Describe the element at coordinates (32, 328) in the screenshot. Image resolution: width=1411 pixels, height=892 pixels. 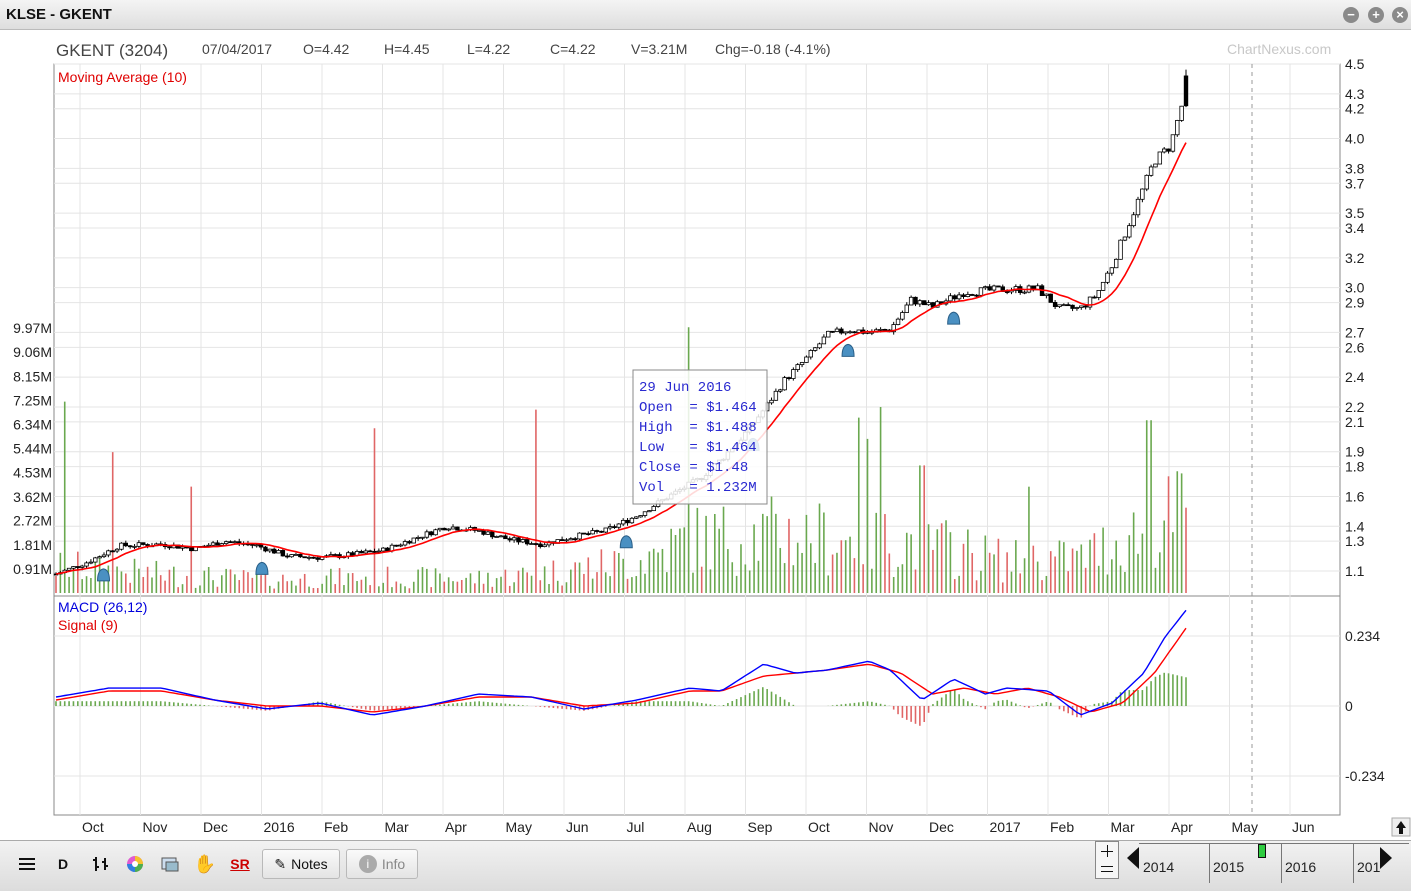
I see `volume-tick-label: 9.97M` at that location.